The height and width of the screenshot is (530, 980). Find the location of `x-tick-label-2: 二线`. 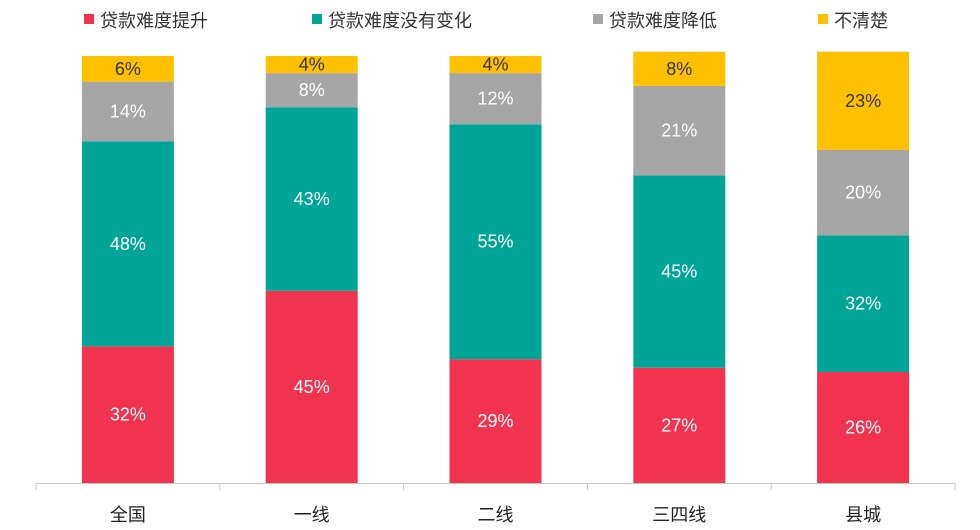

x-tick-label-2: 二线 is located at coordinates (496, 515).